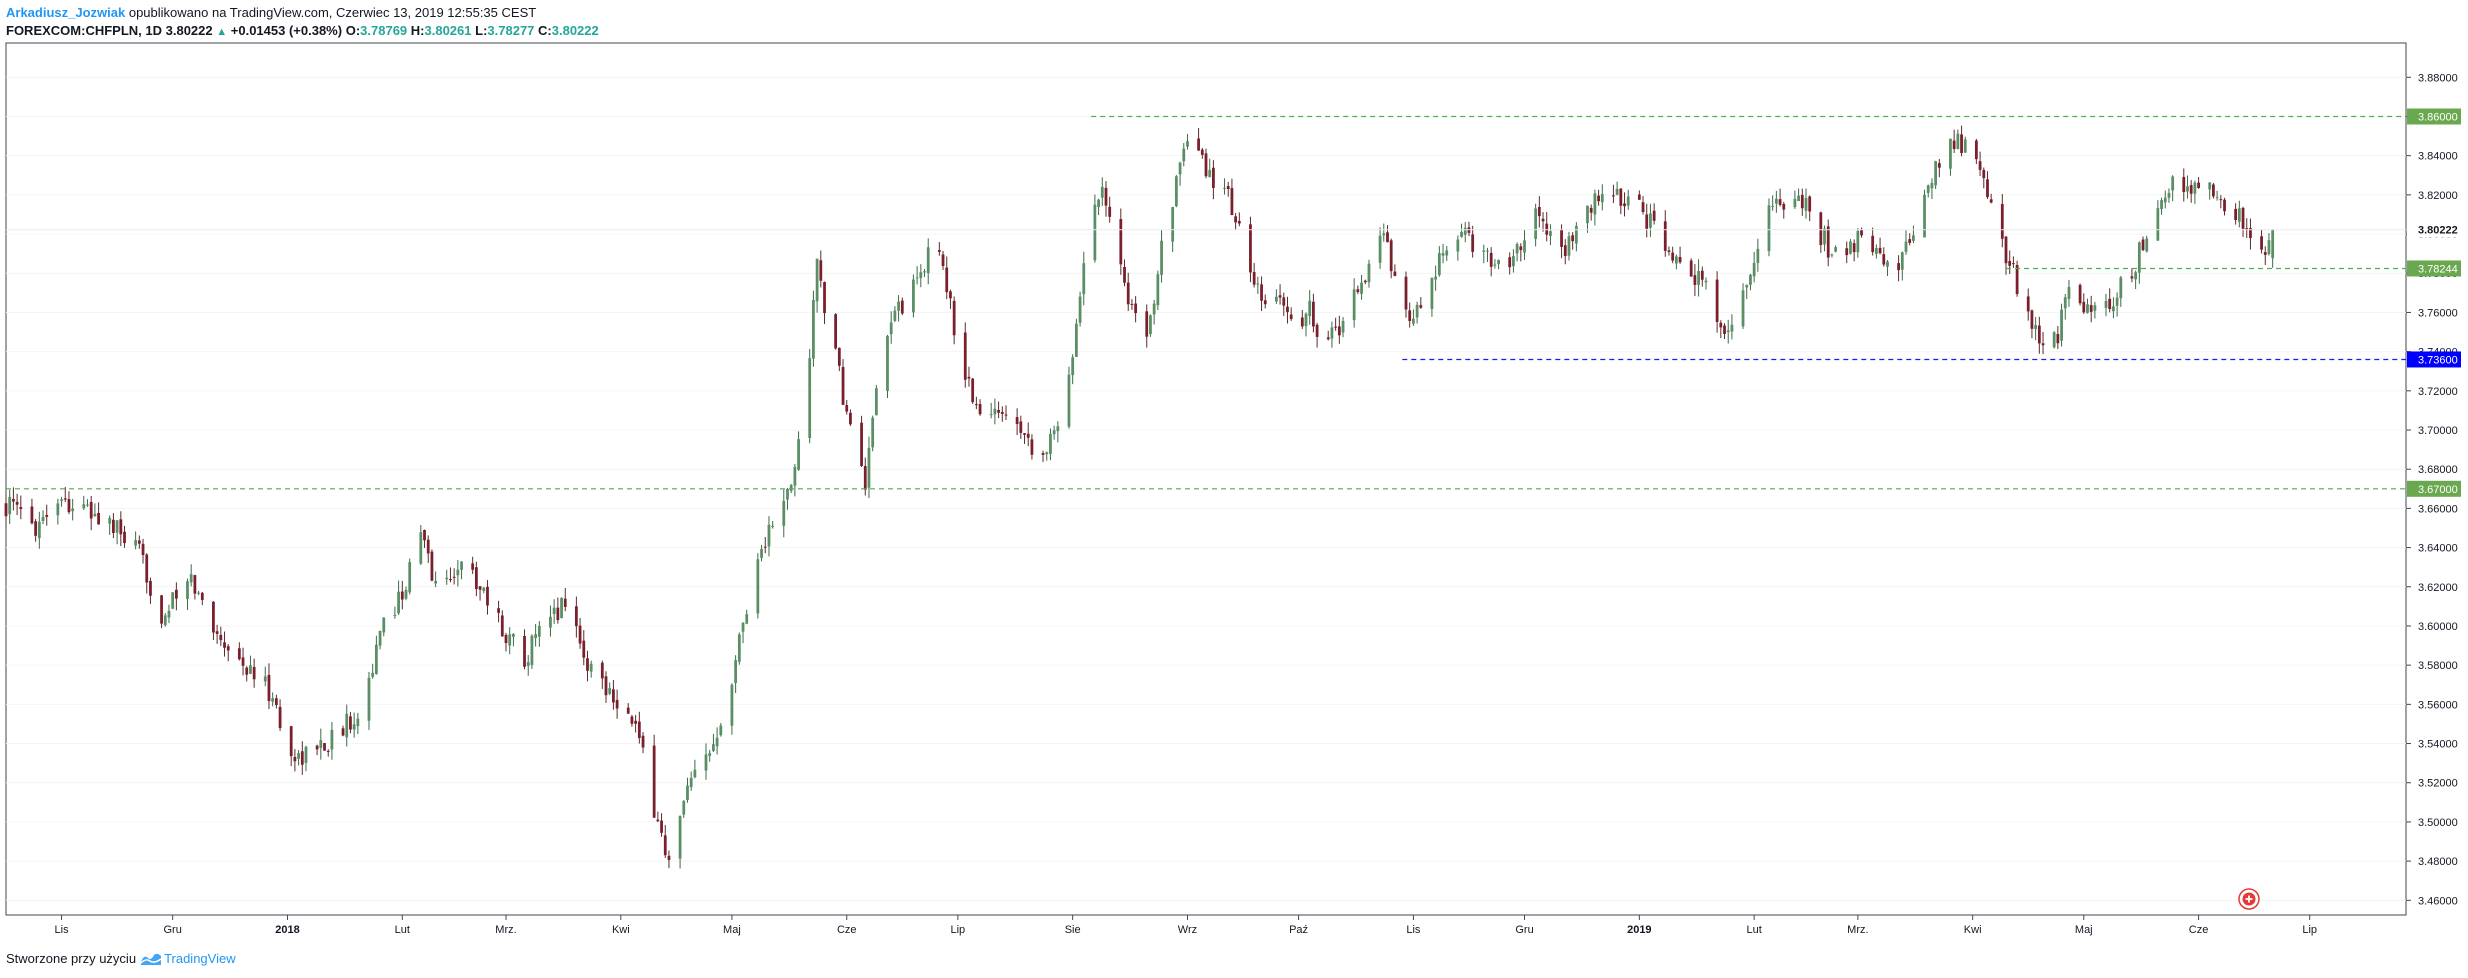  What do you see at coordinates (66, 12) in the screenshot?
I see `author-link: Arkadiusz_Jozwiak` at bounding box center [66, 12].